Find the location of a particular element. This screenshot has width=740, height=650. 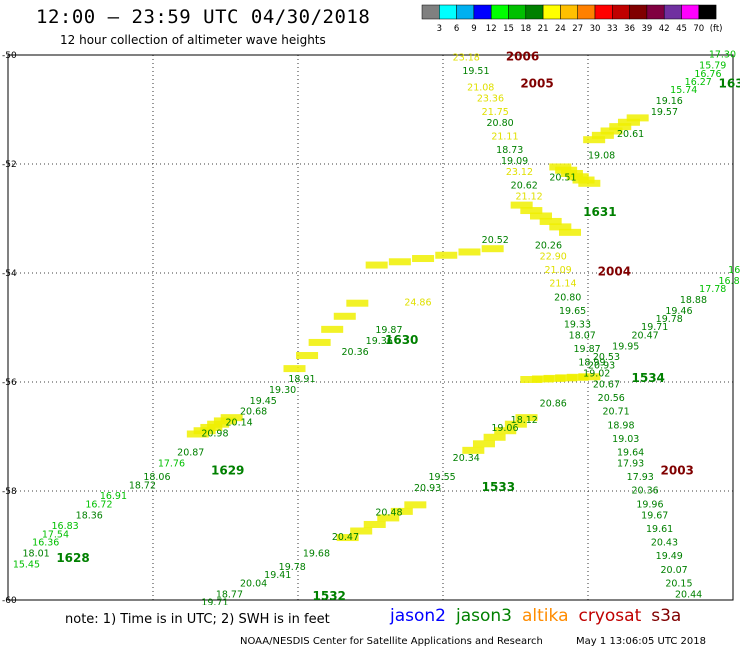

wave-height-label: 19.78 is located at coordinates (292, 567).